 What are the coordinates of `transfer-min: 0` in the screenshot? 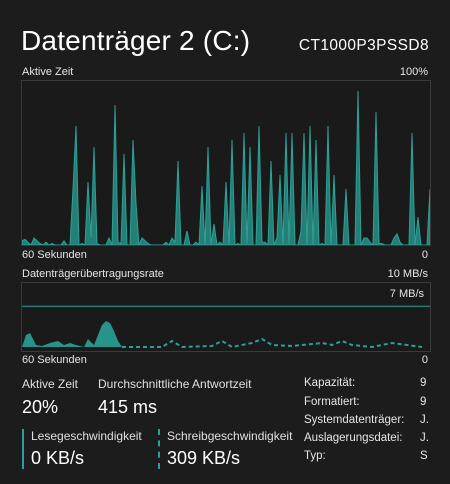 It's located at (424, 360).